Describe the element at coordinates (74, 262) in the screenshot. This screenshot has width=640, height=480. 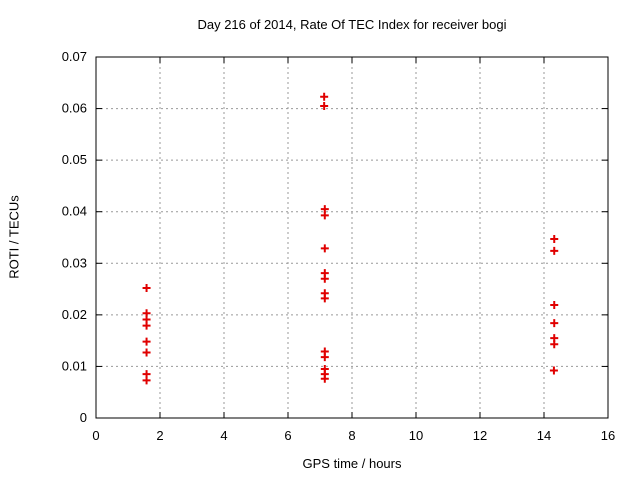
I see `y-tick-label: 0.03` at that location.